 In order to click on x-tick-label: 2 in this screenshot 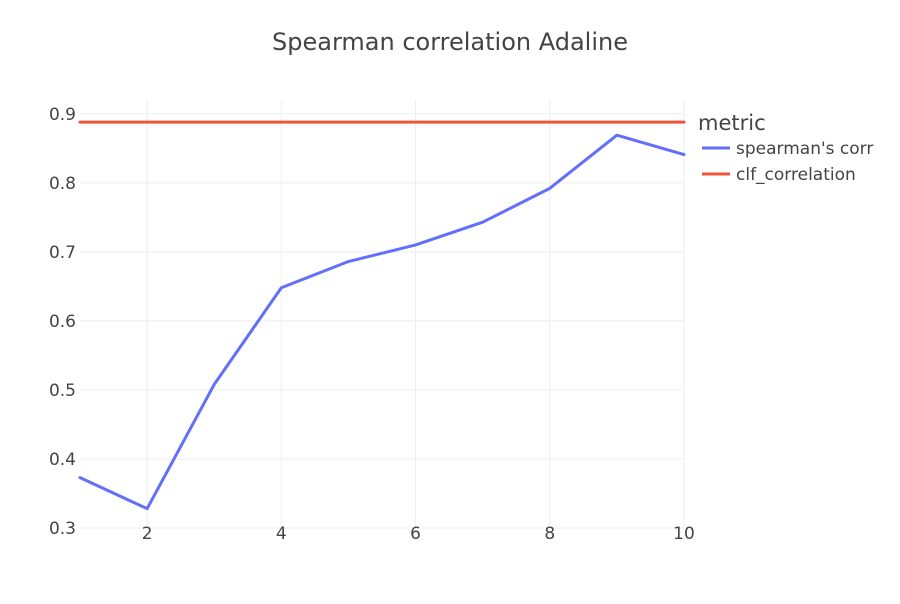, I will do `click(147, 534)`.